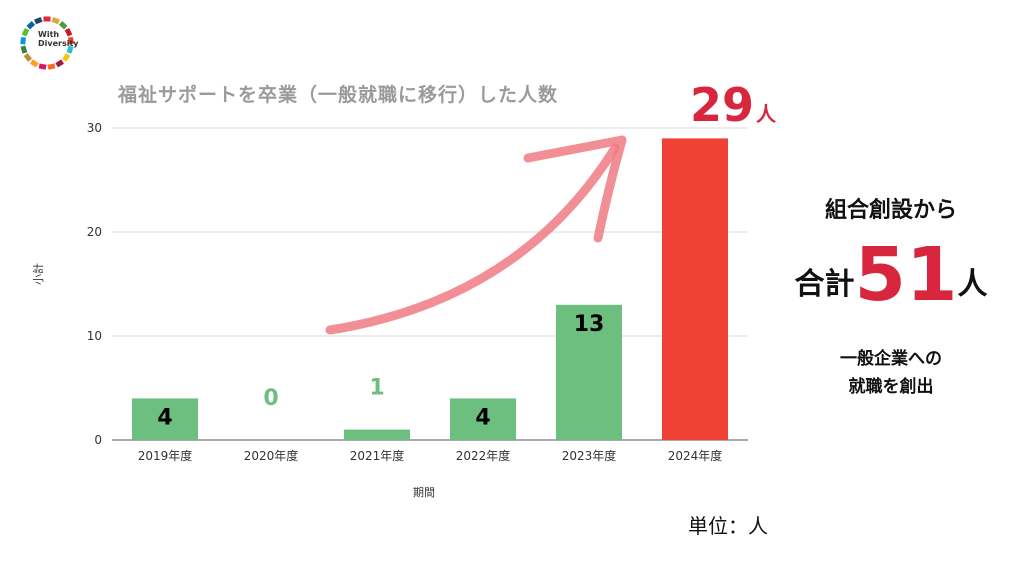 The height and width of the screenshot is (563, 1024). Describe the element at coordinates (377, 455) in the screenshot. I see `x-tick-label: 2021年度` at that location.